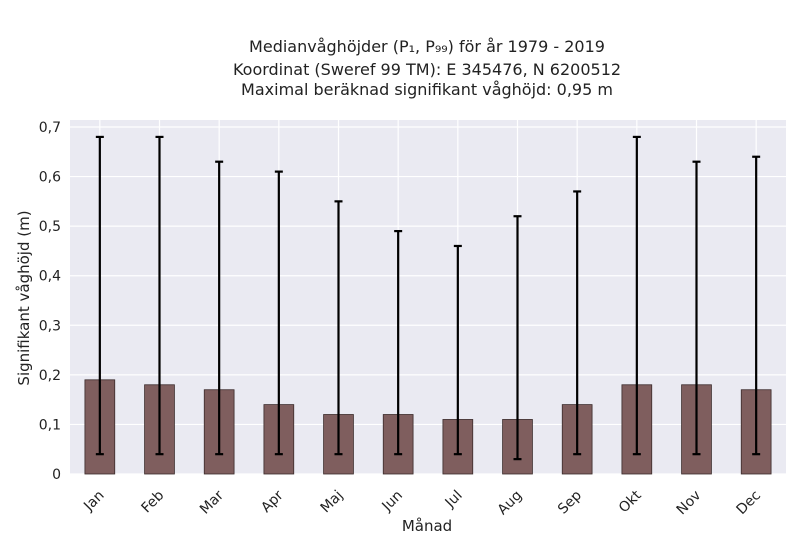 The height and width of the screenshot is (550, 800). Describe the element at coordinates (454, 500) in the screenshot. I see `x-tick-label-jul: Jul` at that location.